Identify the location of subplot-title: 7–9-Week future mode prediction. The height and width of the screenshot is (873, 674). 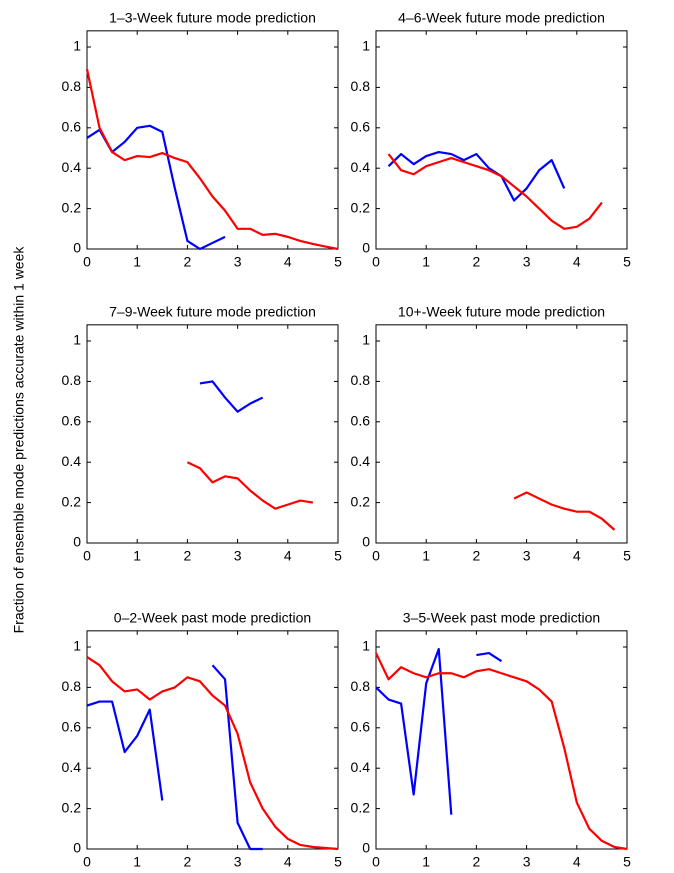
(212, 312).